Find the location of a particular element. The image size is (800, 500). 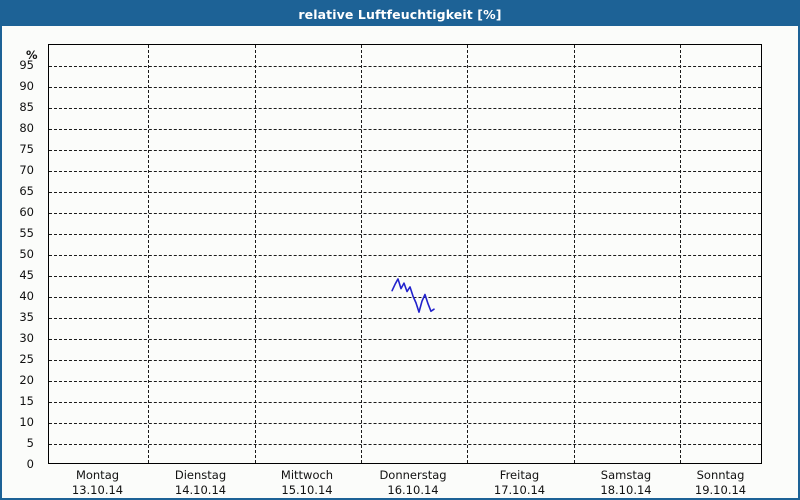

x-axis-tick-mittwoch: Mittwoch 15.10.14 is located at coordinates (307, 483).